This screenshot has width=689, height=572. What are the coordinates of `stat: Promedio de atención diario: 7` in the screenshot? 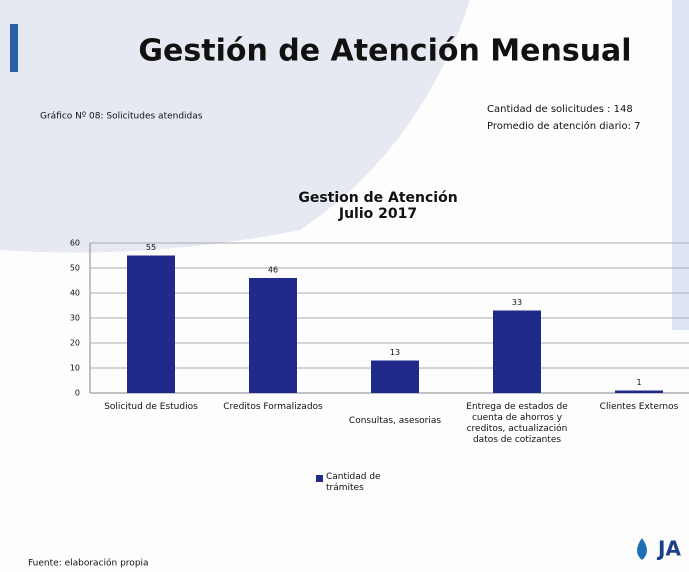 It's located at (563, 126).